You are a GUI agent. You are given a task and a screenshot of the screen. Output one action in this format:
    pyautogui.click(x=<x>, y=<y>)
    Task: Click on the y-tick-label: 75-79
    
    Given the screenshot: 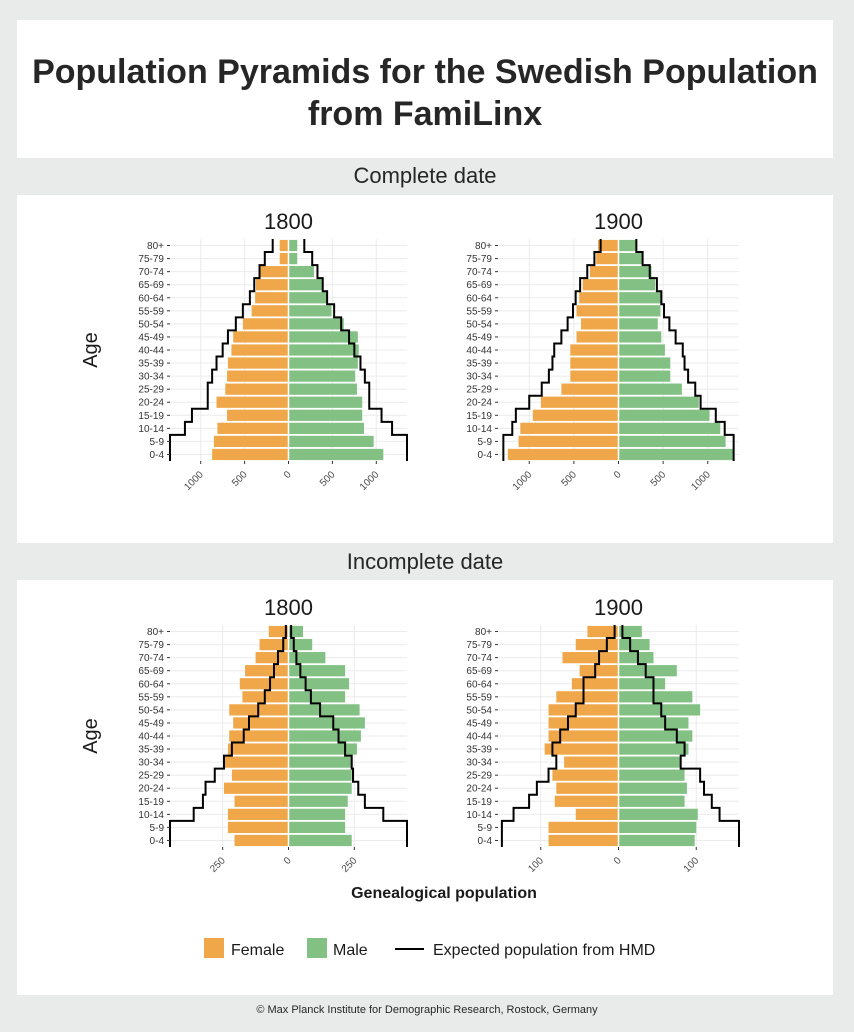 What is the action you would take?
    pyautogui.click(x=151, y=645)
    